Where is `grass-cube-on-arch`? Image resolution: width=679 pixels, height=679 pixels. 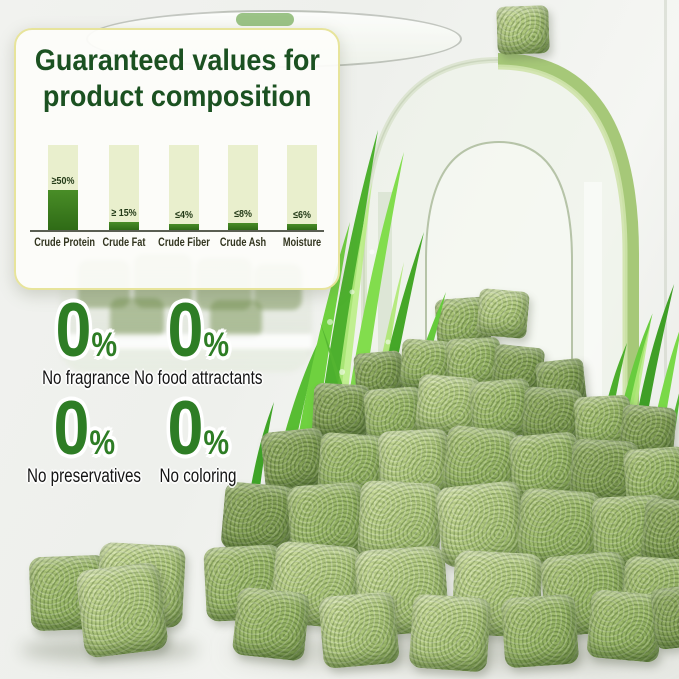
grass-cube-on-arch is located at coordinates (523, 30).